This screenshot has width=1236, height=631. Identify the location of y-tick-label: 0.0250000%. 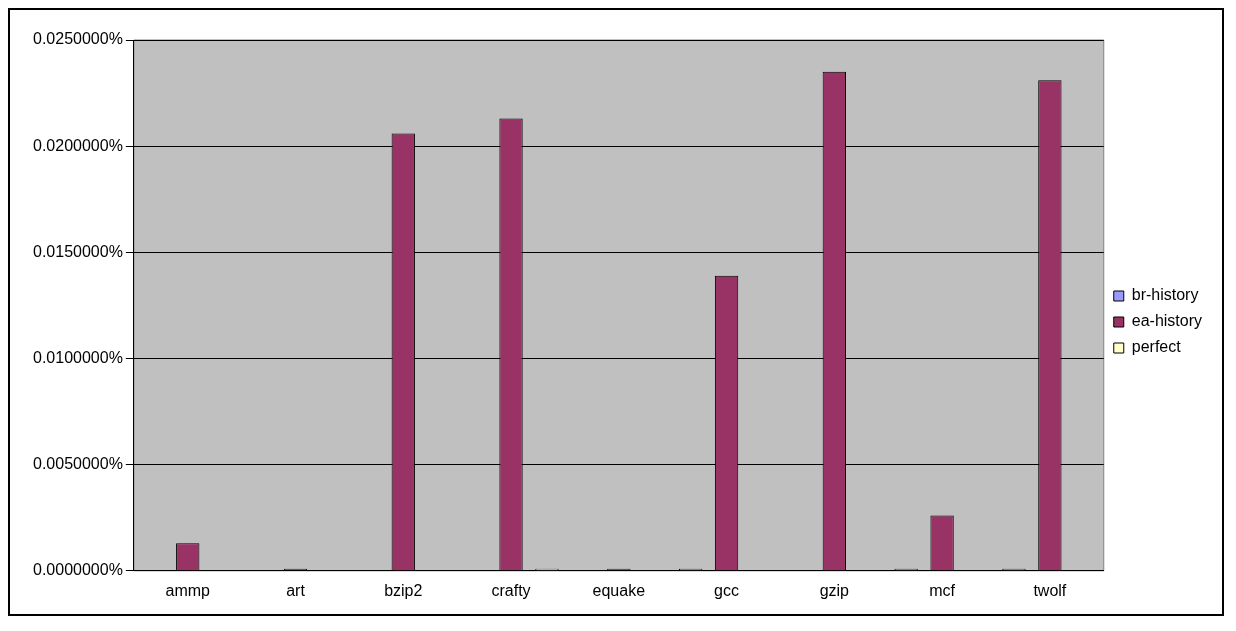
(78, 39).